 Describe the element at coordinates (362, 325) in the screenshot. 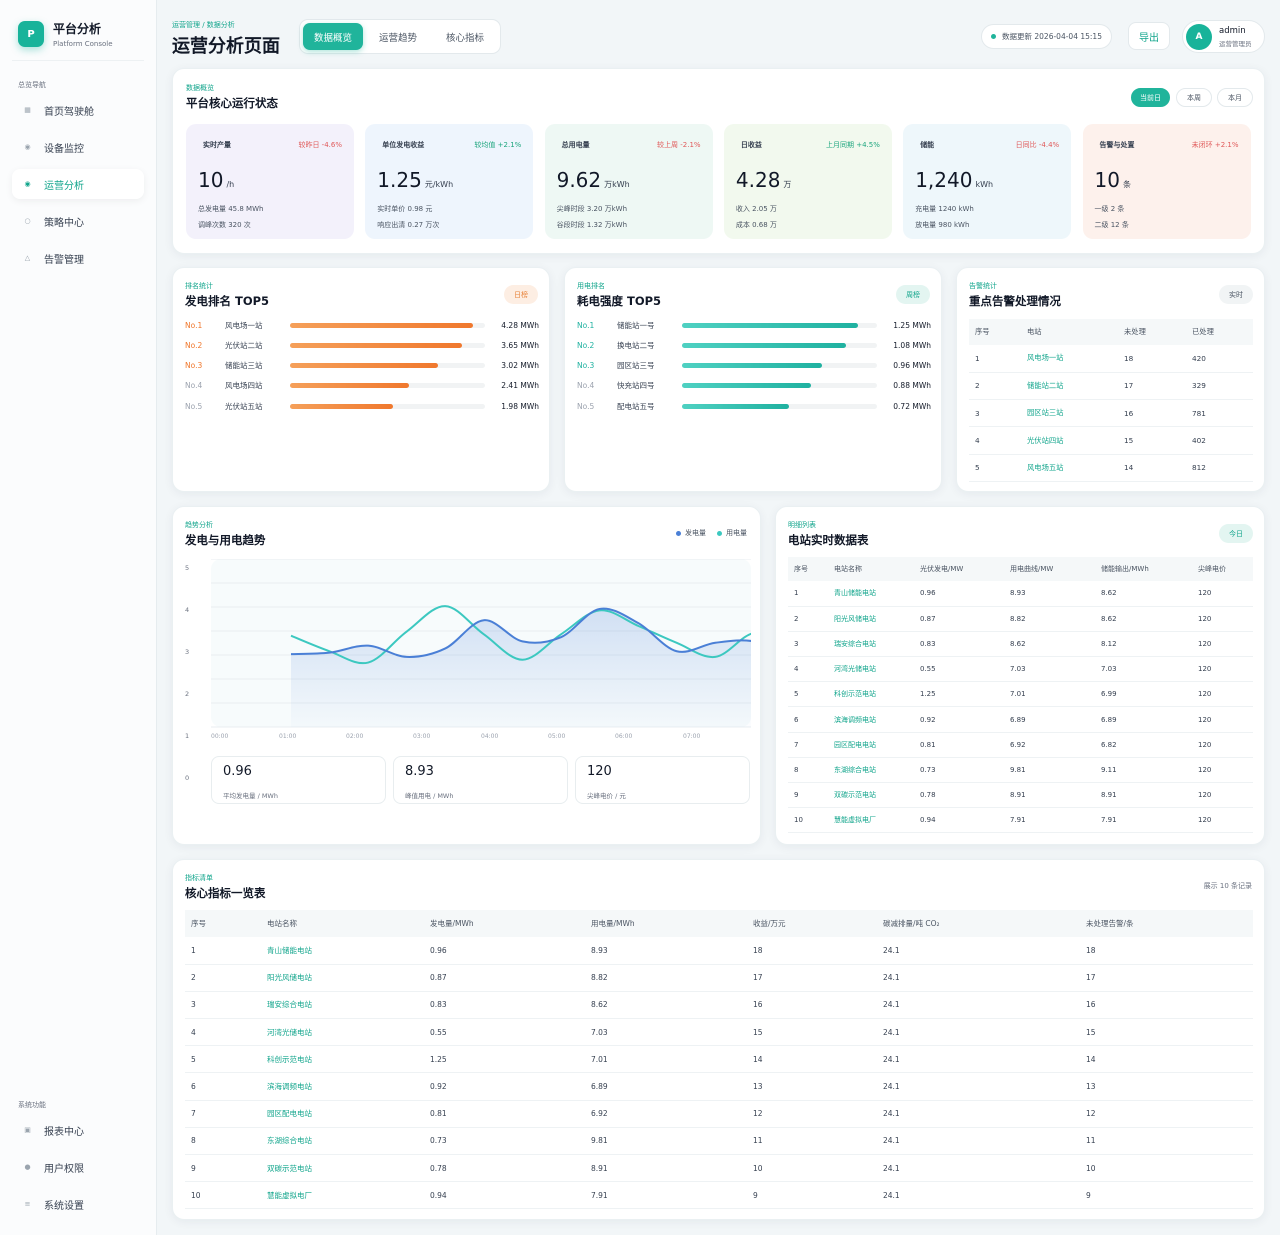

I see `rank-row: No.1 风电场一站 4.28 MWh` at that location.